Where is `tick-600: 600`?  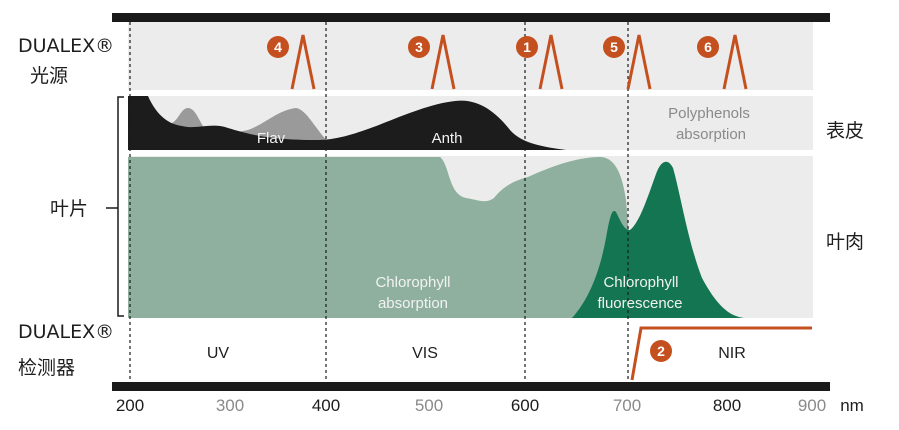 tick-600: 600 is located at coordinates (525, 405).